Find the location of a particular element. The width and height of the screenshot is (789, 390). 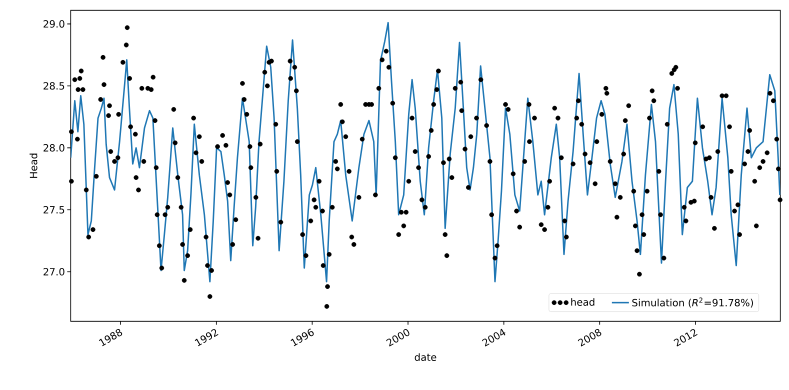

y-tick-label: 27.5 is located at coordinates (54, 210).